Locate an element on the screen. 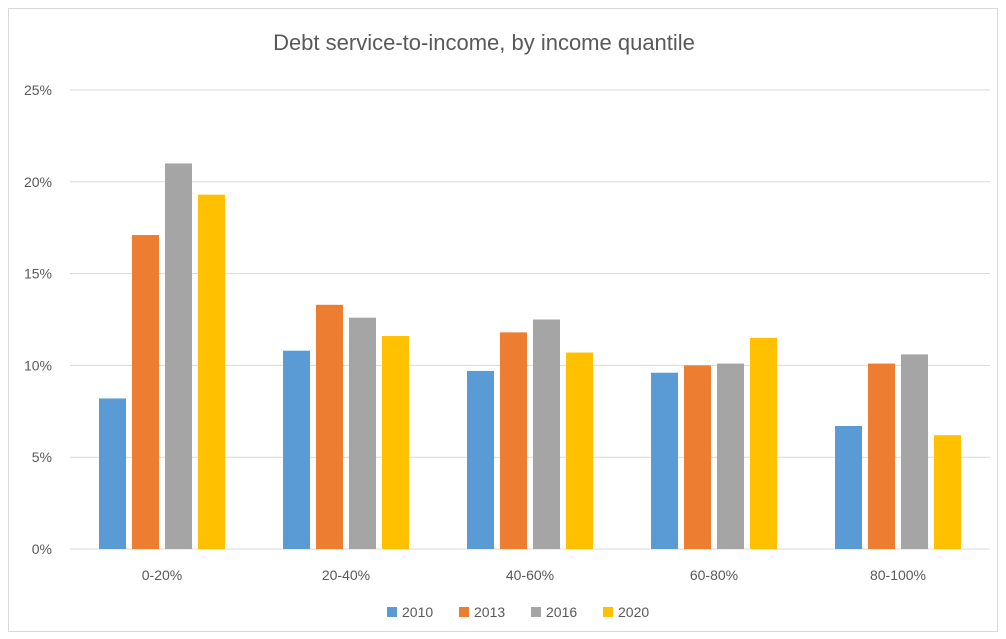 This screenshot has height=639, width=1006. bar-2010-80-100% is located at coordinates (848, 487).